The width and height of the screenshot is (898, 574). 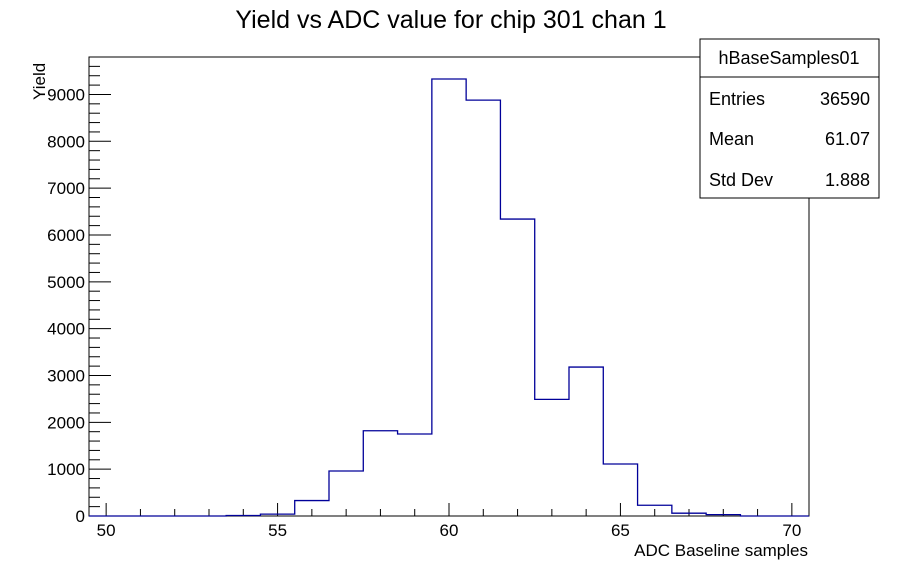 I want to click on y-tick-label: 2000, so click(x=66, y=422).